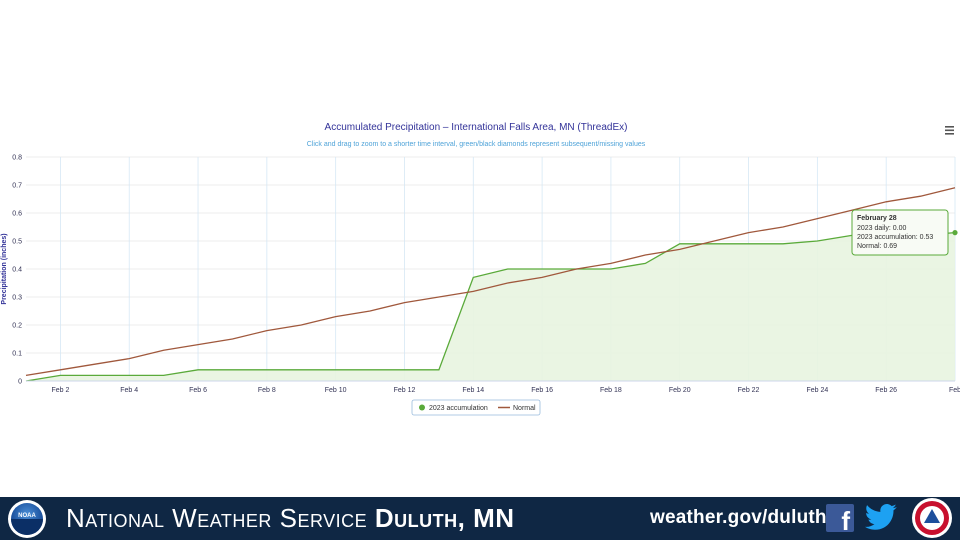 The image size is (960, 540). I want to click on twitter-icon, so click(881, 518).